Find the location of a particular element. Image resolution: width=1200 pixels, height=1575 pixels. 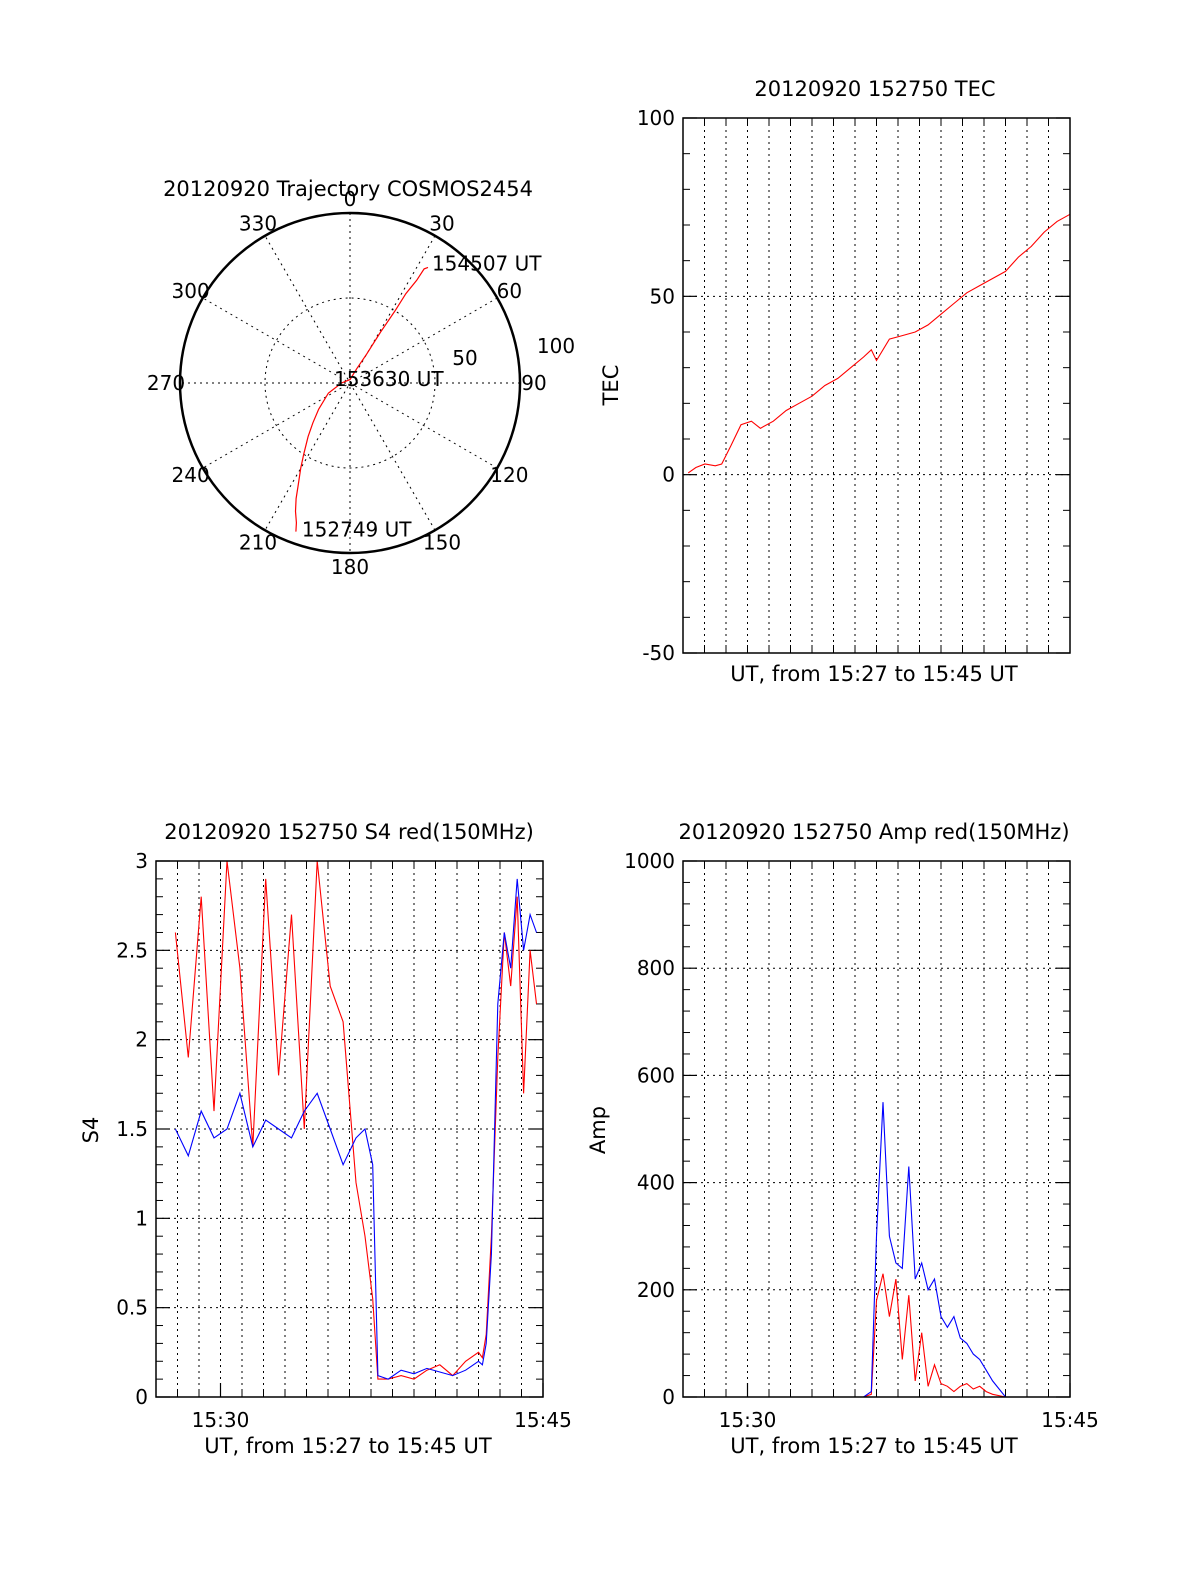

s4-red-series-line is located at coordinates (356, 1120).